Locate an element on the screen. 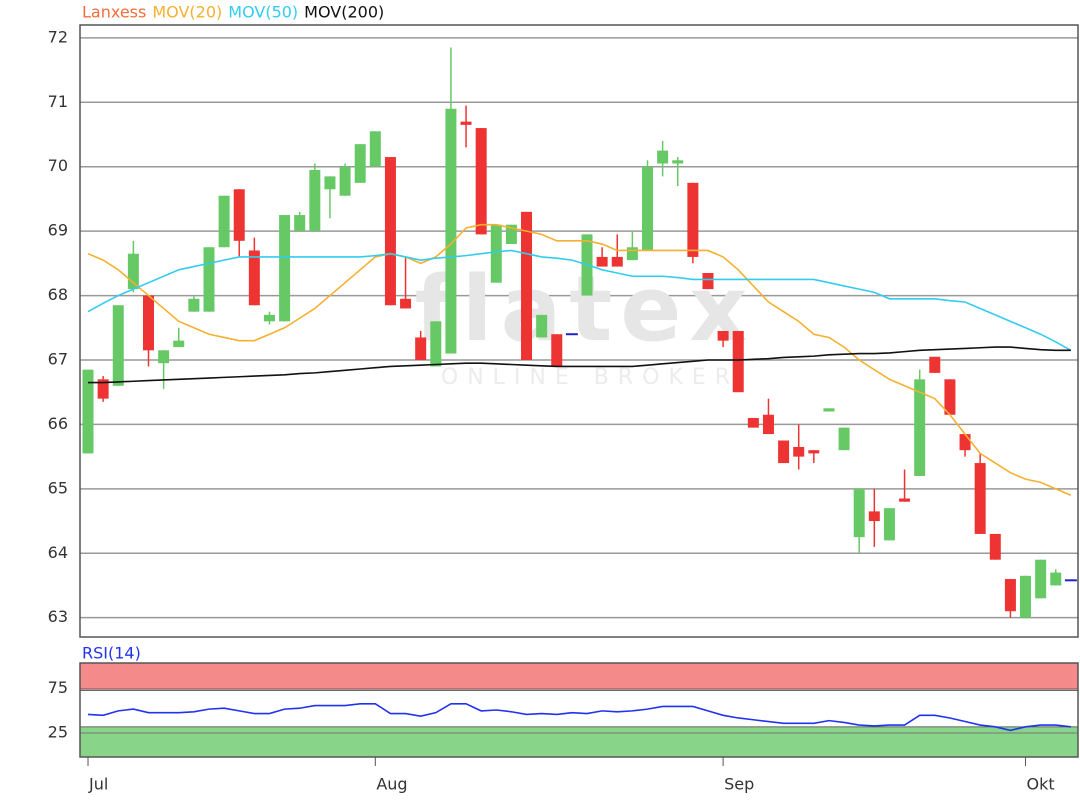 The image size is (1080, 800). legend-entry: MOV(50) is located at coordinates (263, 12).